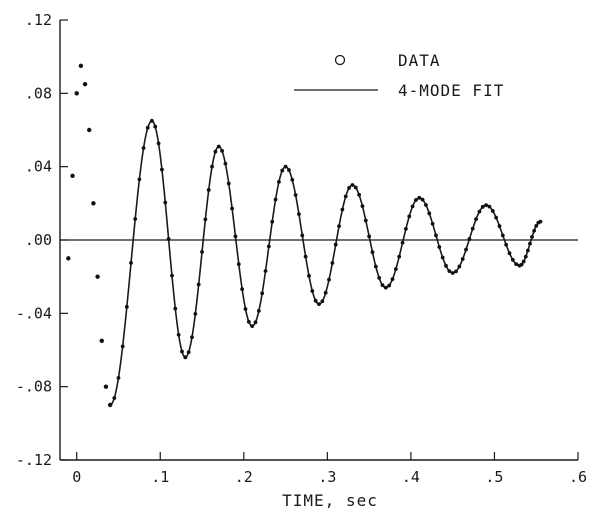 This screenshot has width=595, height=513. I want to click on y-ticks: .12 .08 .04 .00 -.04 -.08 -.12, so click(42, 240).